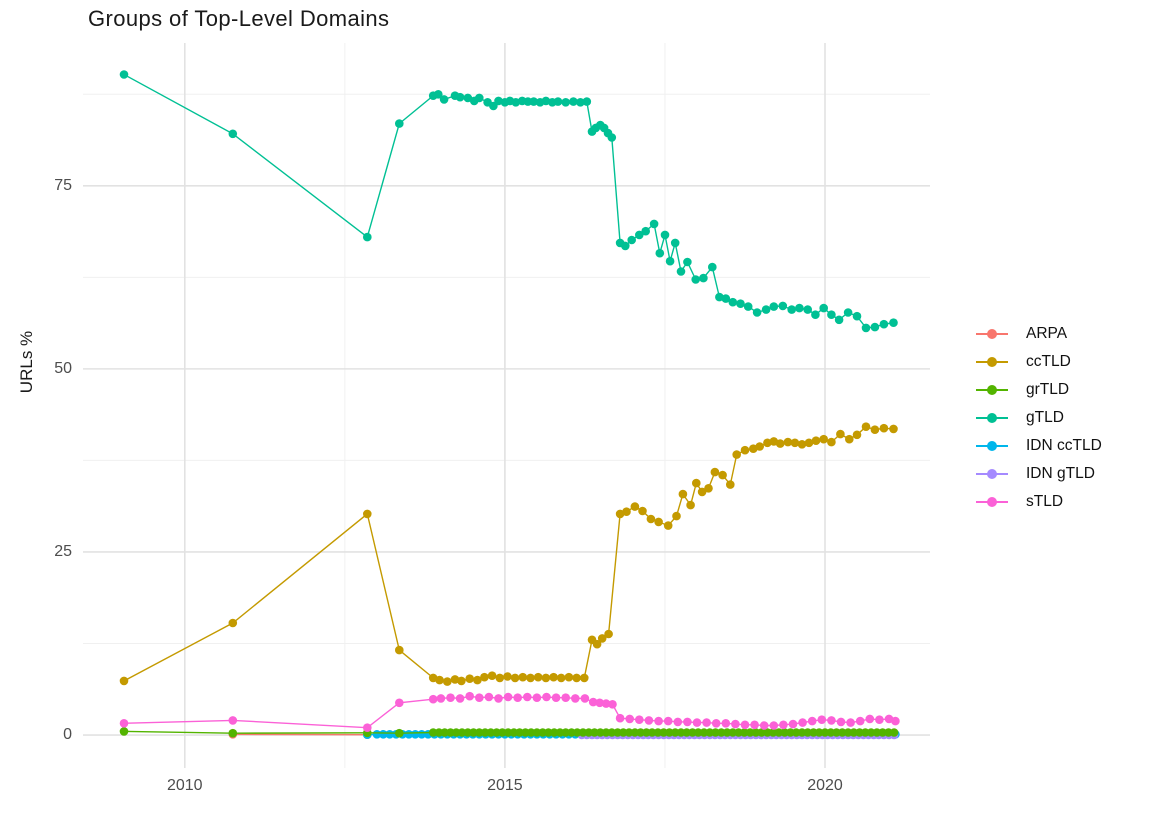 Image resolution: width=1164 pixels, height=827 pixels. I want to click on legend-item-cctld: ccTLD, so click(1039, 362).